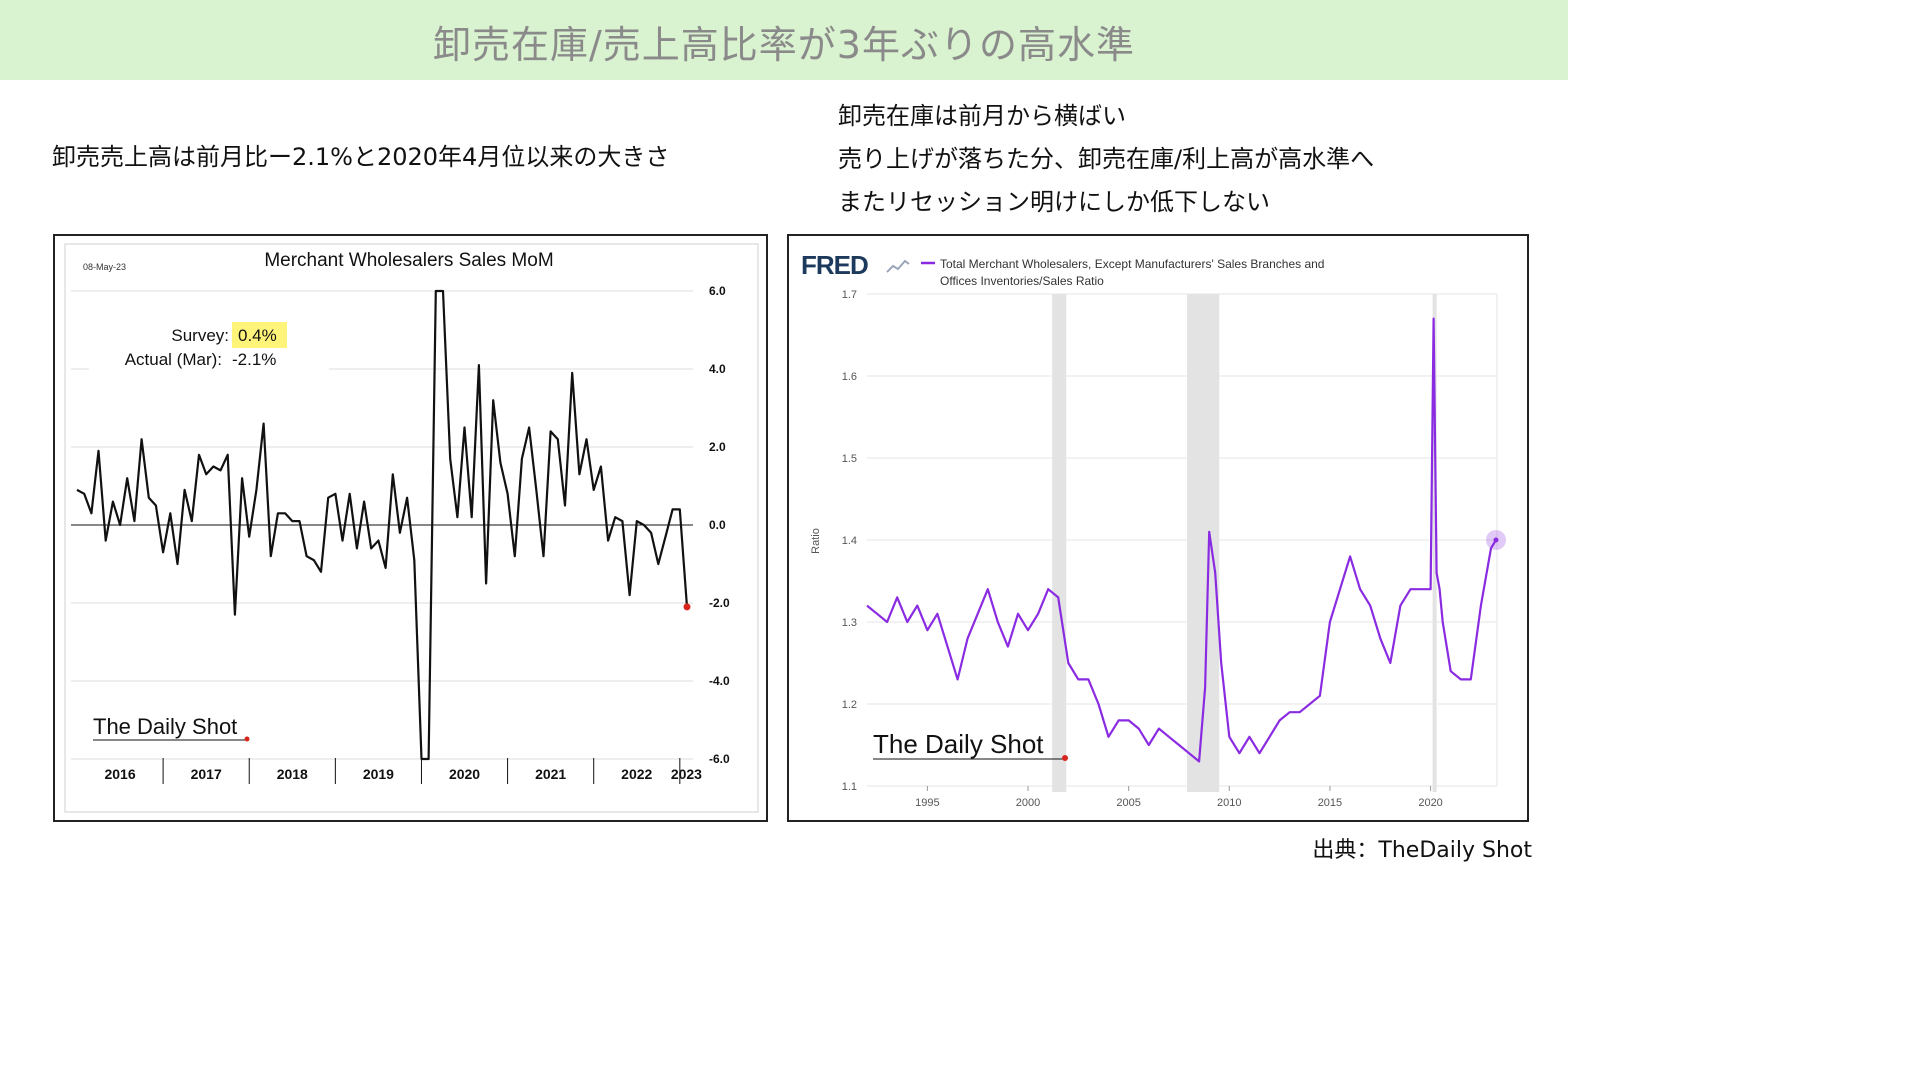 The height and width of the screenshot is (1080, 1920). Describe the element at coordinates (408, 260) in the screenshot. I see `chart-title: Merchant Wholesalers Sales MoM` at that location.